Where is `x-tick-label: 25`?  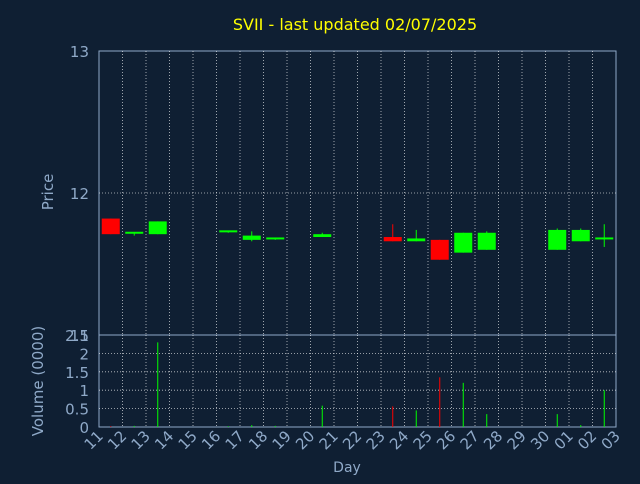 x-tick-label: 25 is located at coordinates (423, 440).